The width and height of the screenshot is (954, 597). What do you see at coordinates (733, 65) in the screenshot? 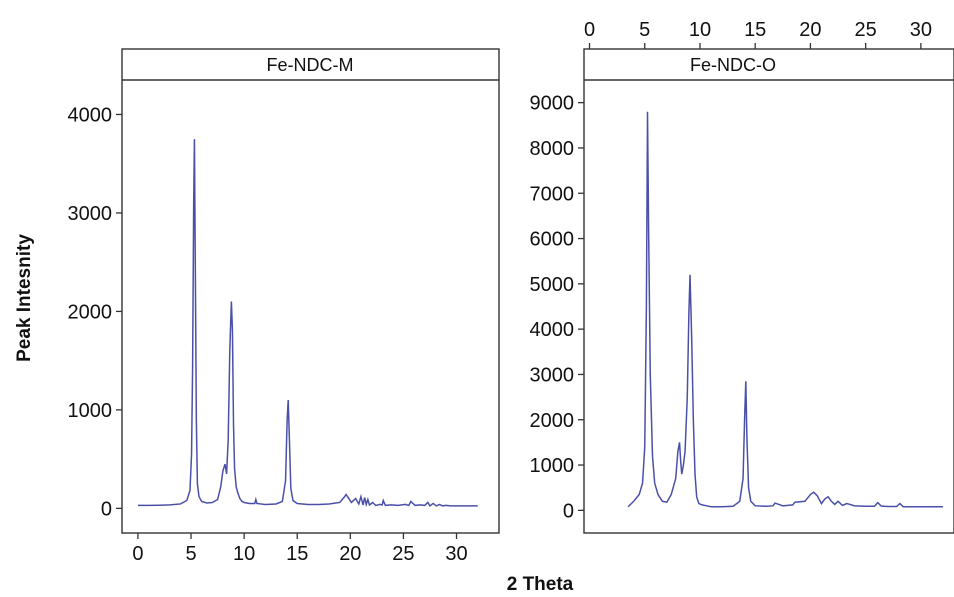
I see `strip-label: Fe-NDC-O` at bounding box center [733, 65].